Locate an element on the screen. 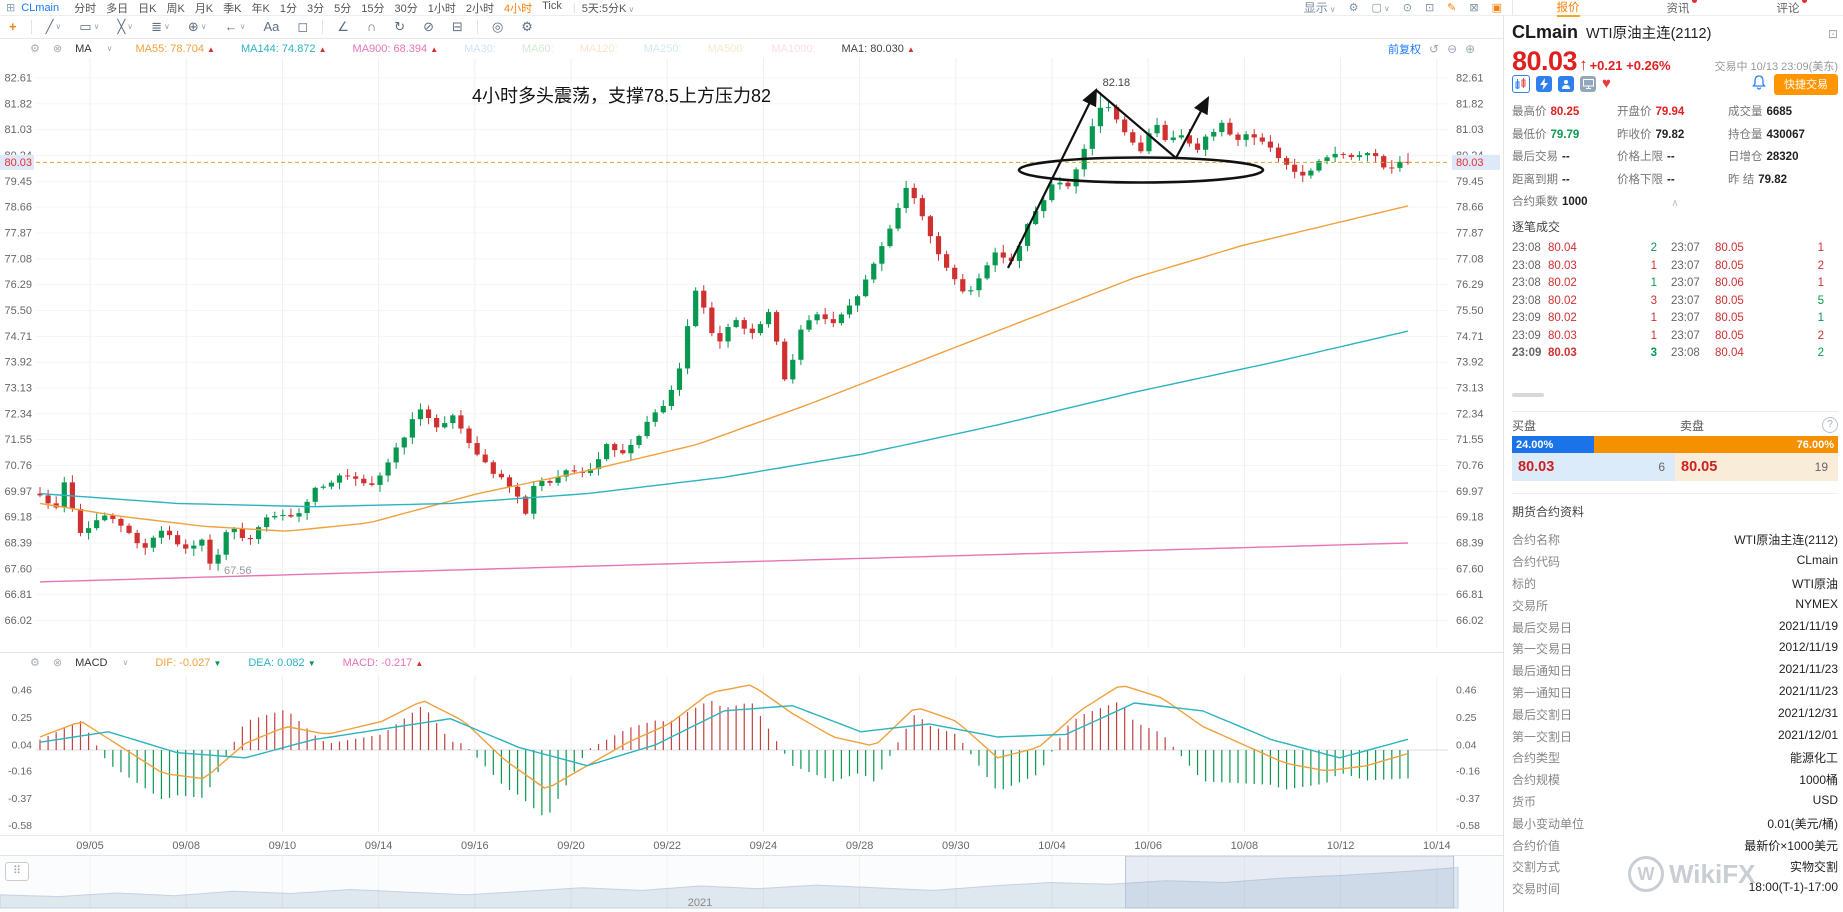 Image resolution: width=1843 pixels, height=912 pixels. up-arrow-icon: ▲ is located at coordinates (910, 49).